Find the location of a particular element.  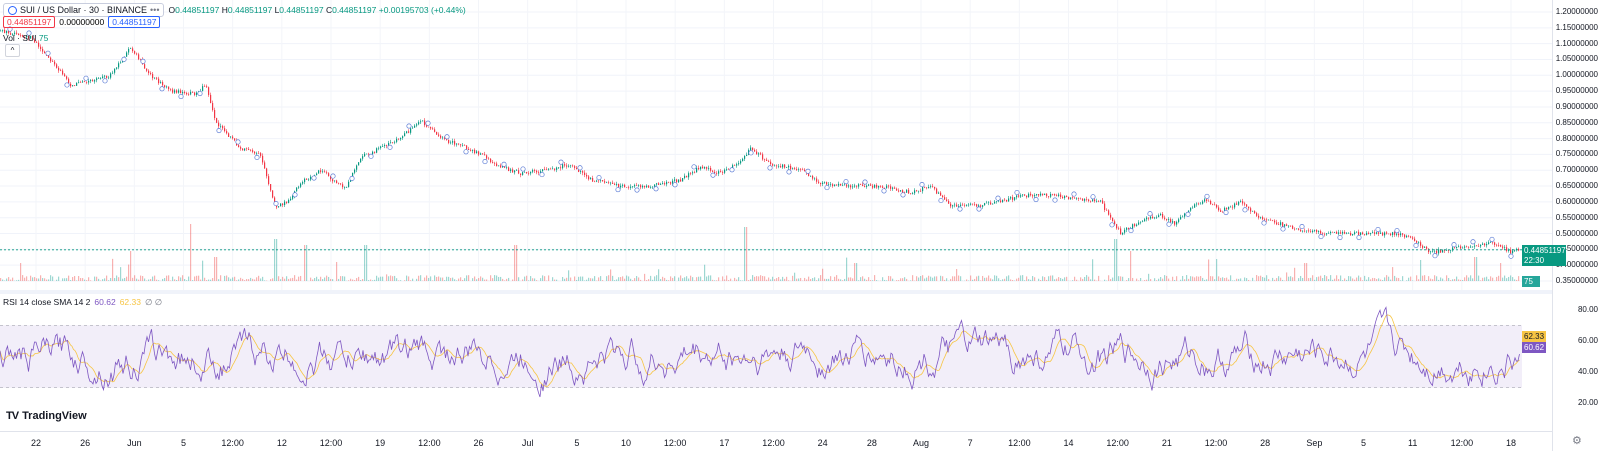

time-axis-label: 26 is located at coordinates (85, 443).